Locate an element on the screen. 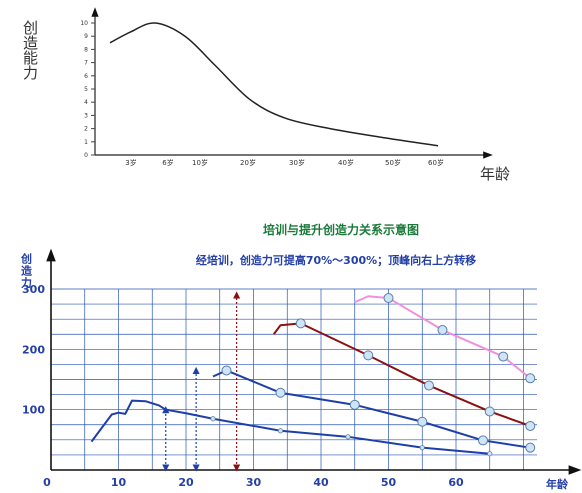 The height and width of the screenshot is (493, 582). top-y-tick-label: 3 is located at coordinates (86, 115).